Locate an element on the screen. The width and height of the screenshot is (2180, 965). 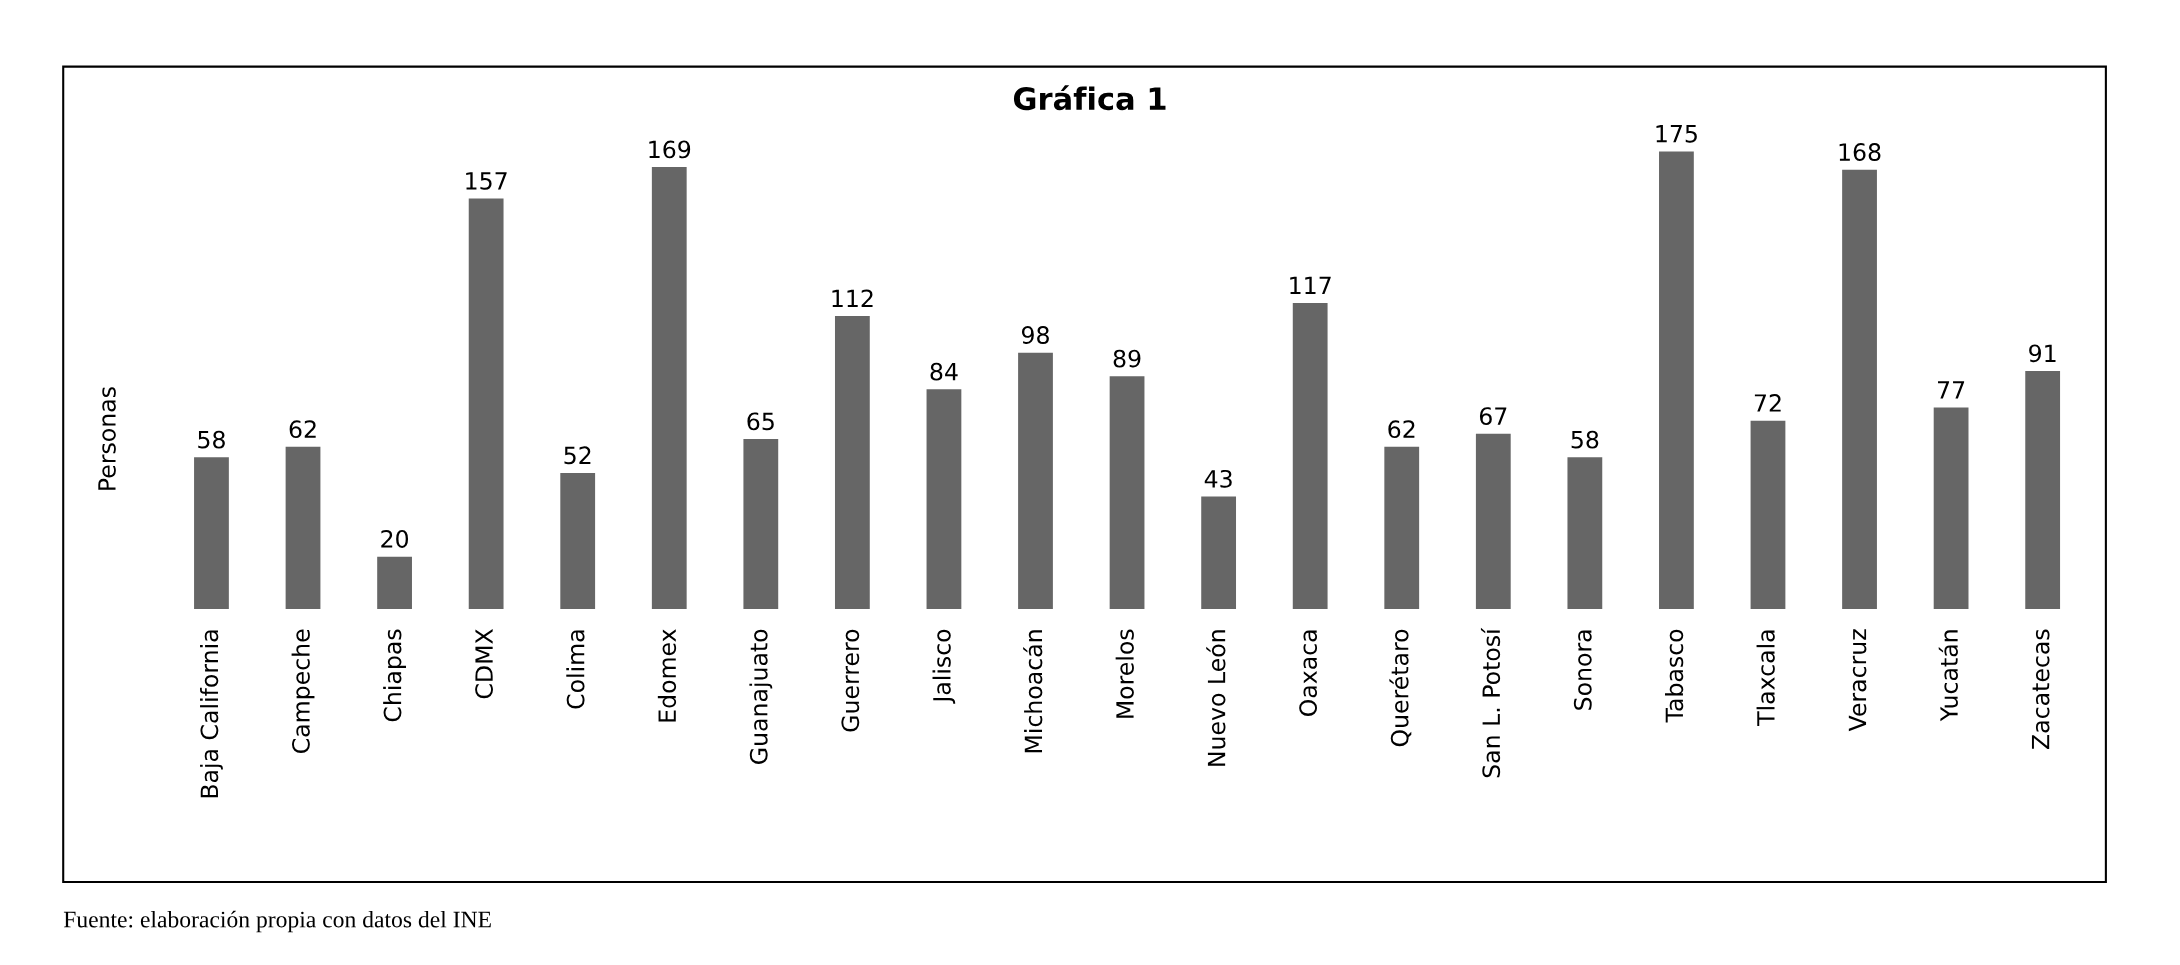
data-label: 112 is located at coordinates (852, 298).